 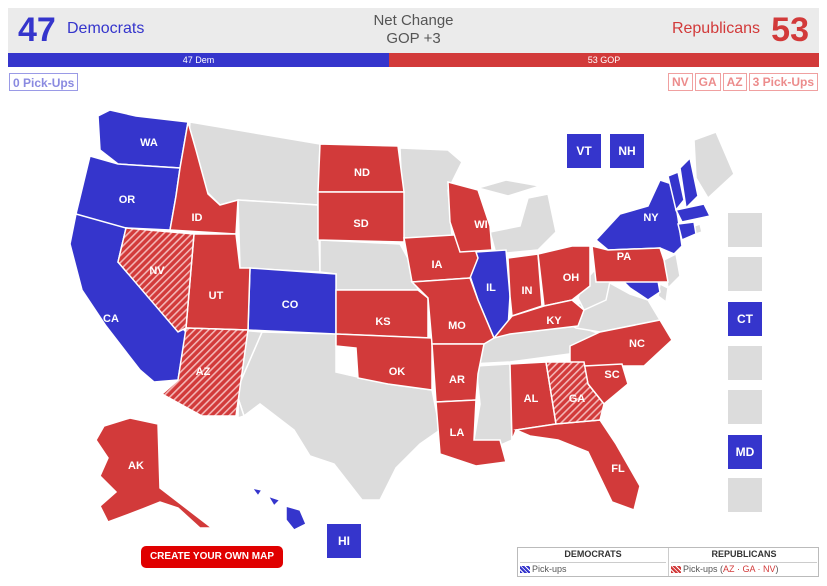 I want to click on legend-dem-column: DEMOCRATS Pick-ups, so click(x=593, y=562).